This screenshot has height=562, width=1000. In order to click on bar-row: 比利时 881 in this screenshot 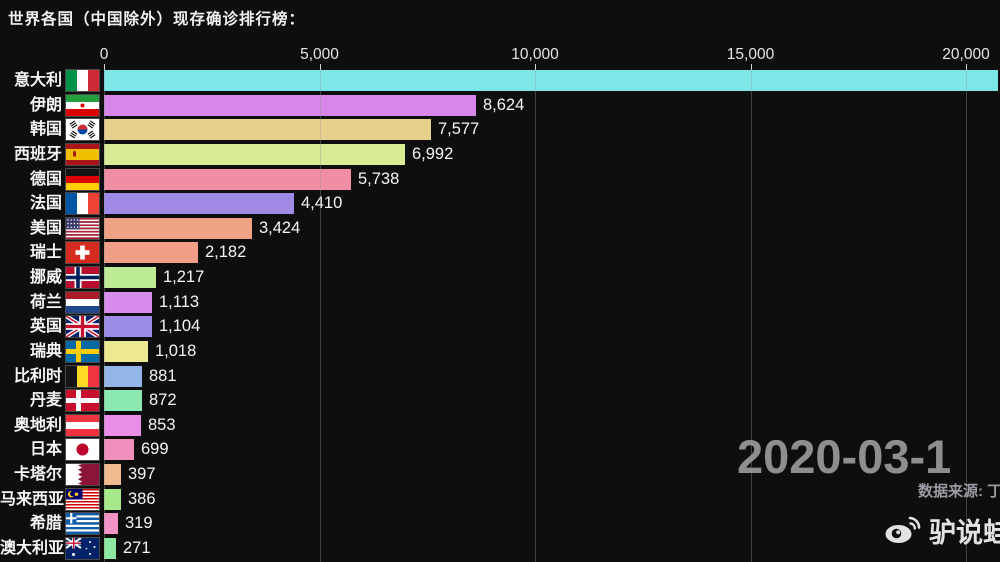, I will do `click(500, 376)`.